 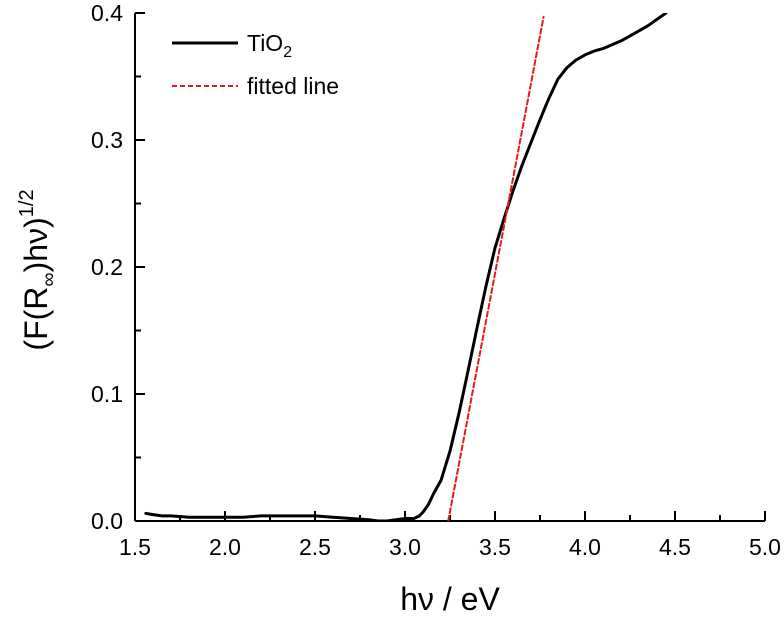 What do you see at coordinates (255, 64) in the screenshot?
I see `legend: TiO2 fitted line` at bounding box center [255, 64].